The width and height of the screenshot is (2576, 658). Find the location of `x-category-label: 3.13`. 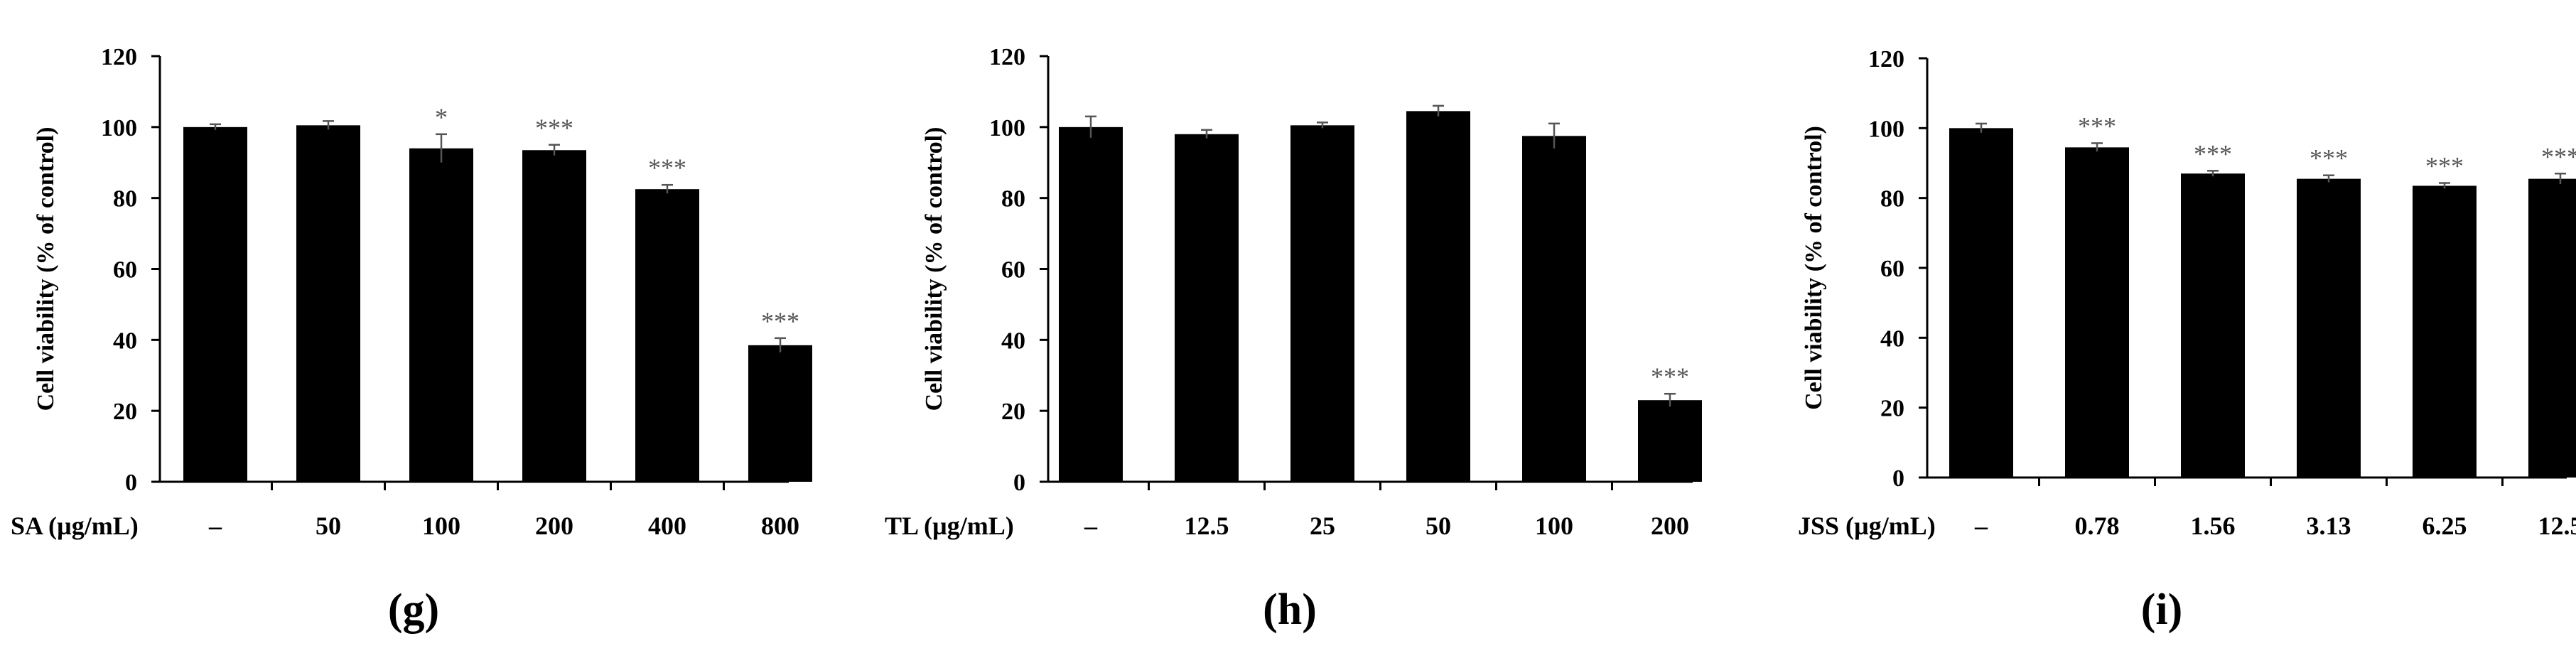

x-category-label: 3.13 is located at coordinates (2329, 526).